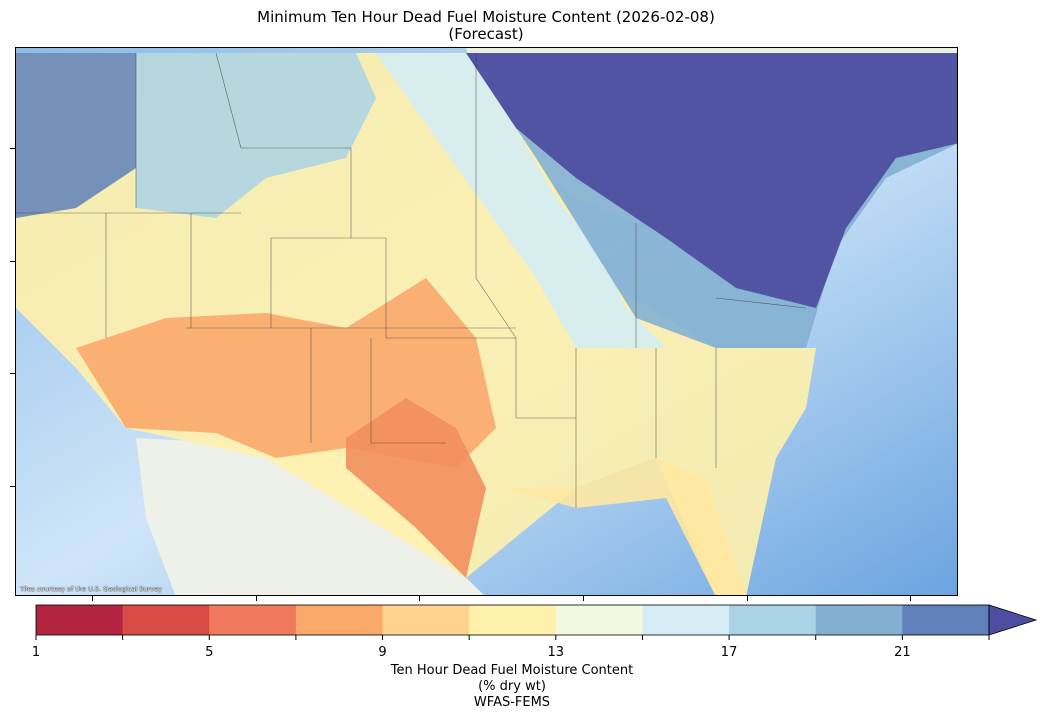 This screenshot has height=721, width=1046. I want to click on colorbar-tick-label: 9, so click(382, 652).